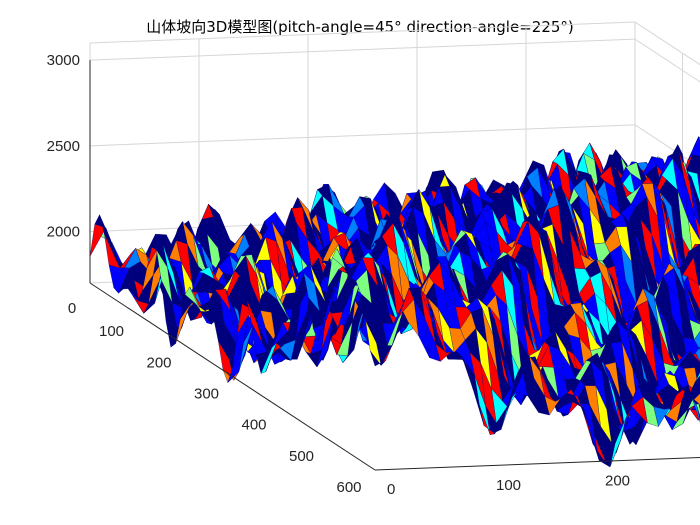  I want to click on watermark-zhihu: 知乎 @城南, so click(622, 495).